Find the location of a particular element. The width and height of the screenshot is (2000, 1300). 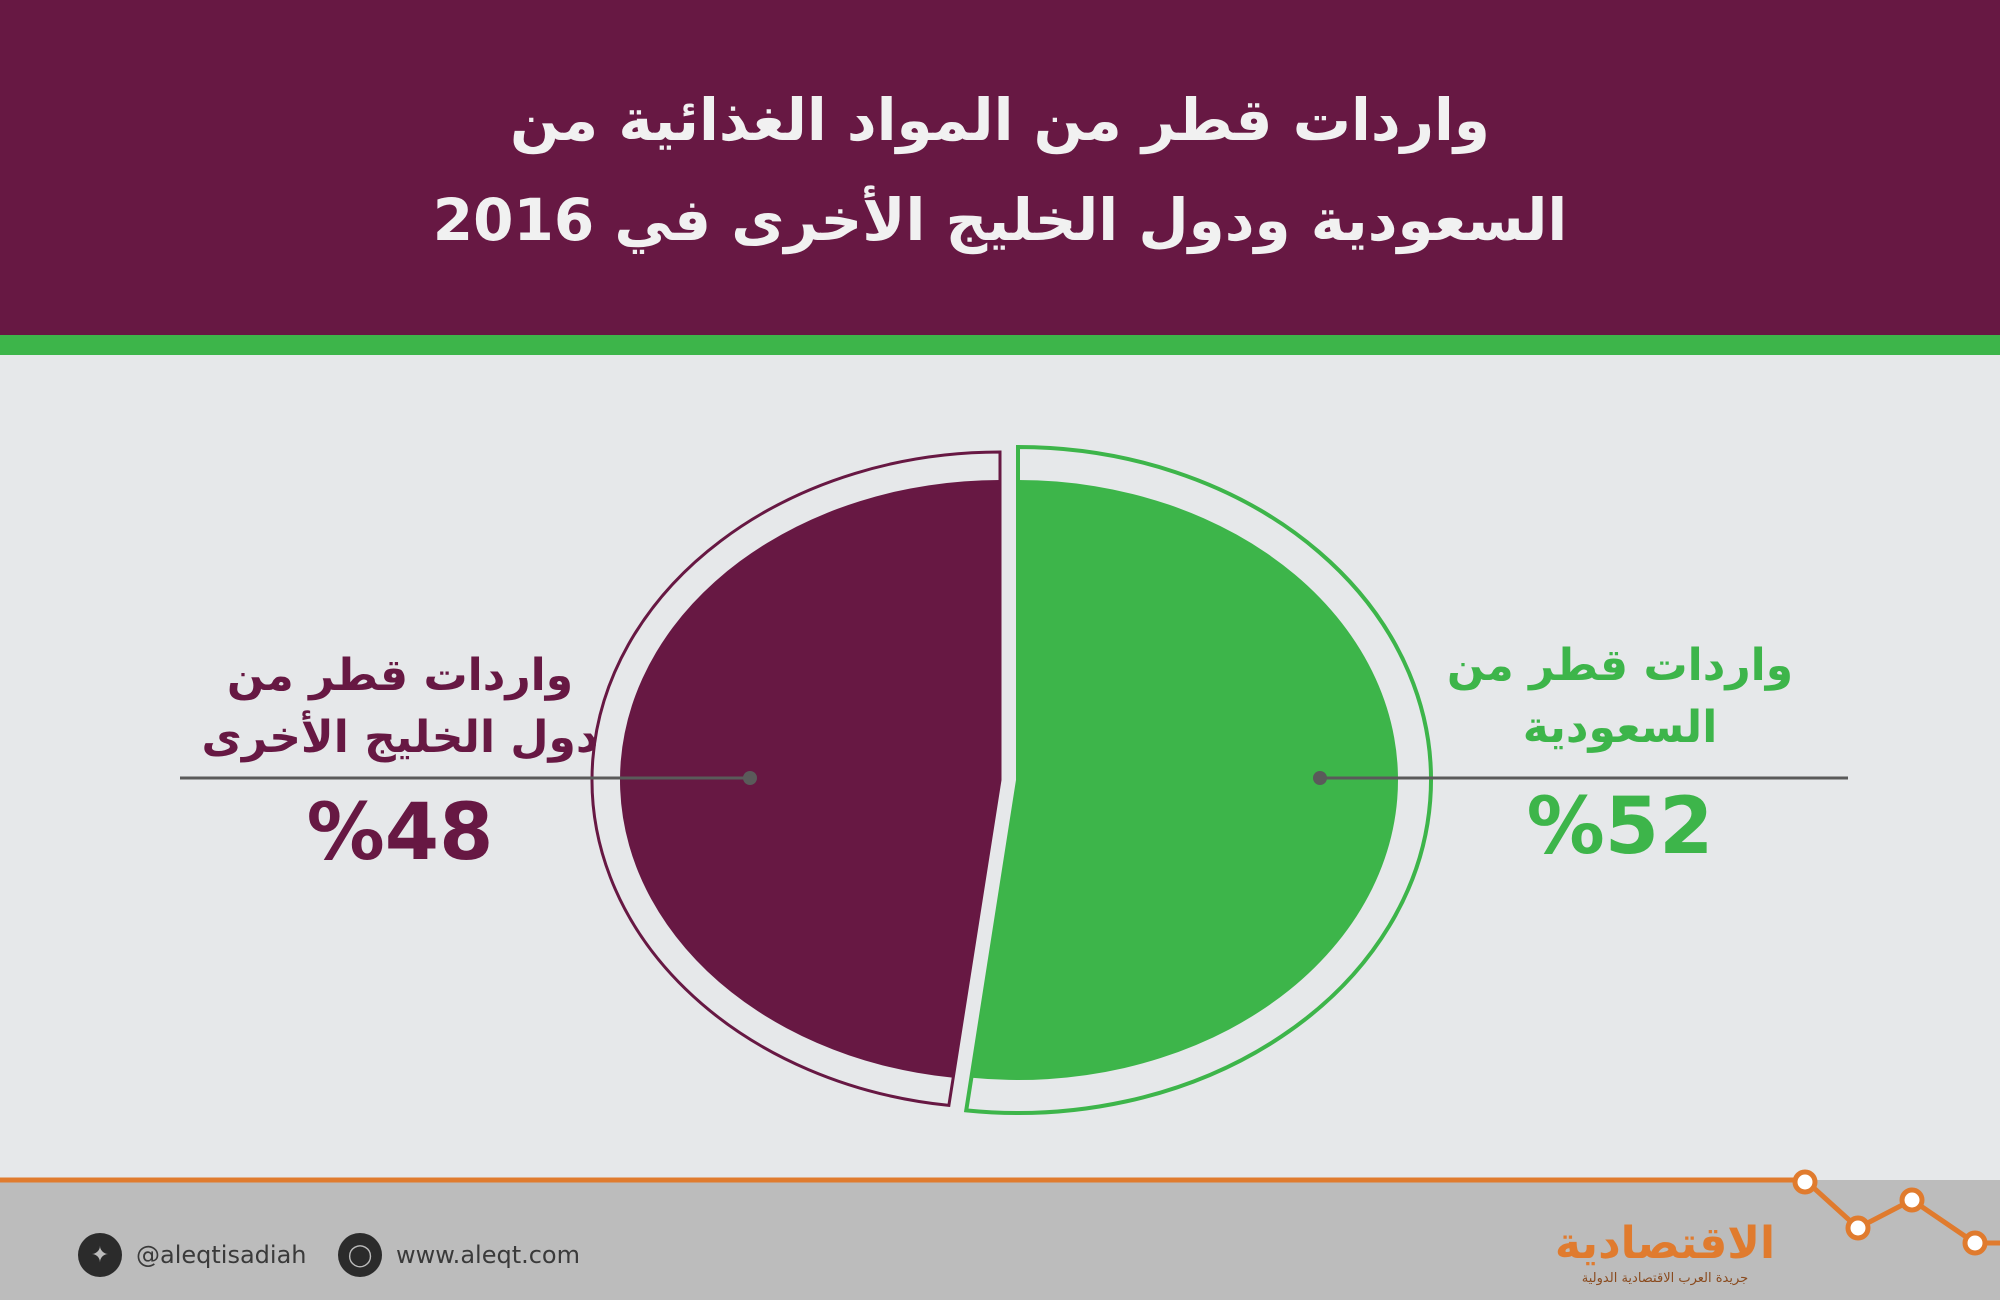

gulf-percentage: %48 is located at coordinates (400, 833).